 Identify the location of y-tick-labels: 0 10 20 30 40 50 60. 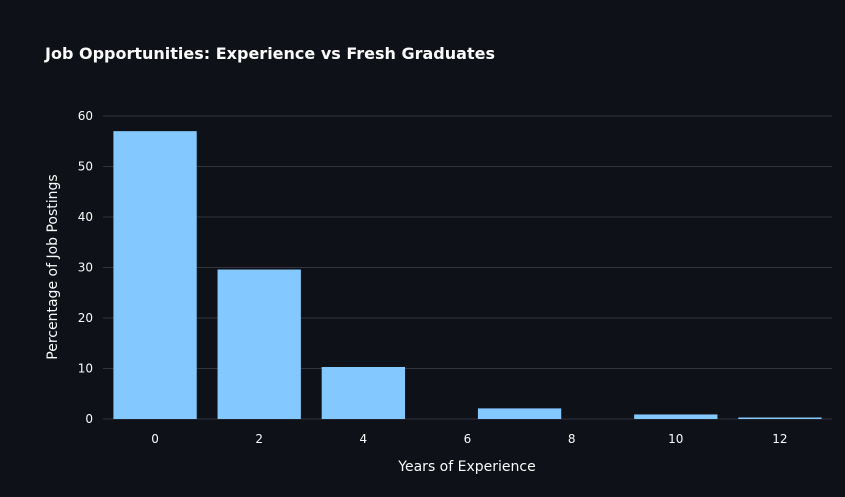
(85, 267).